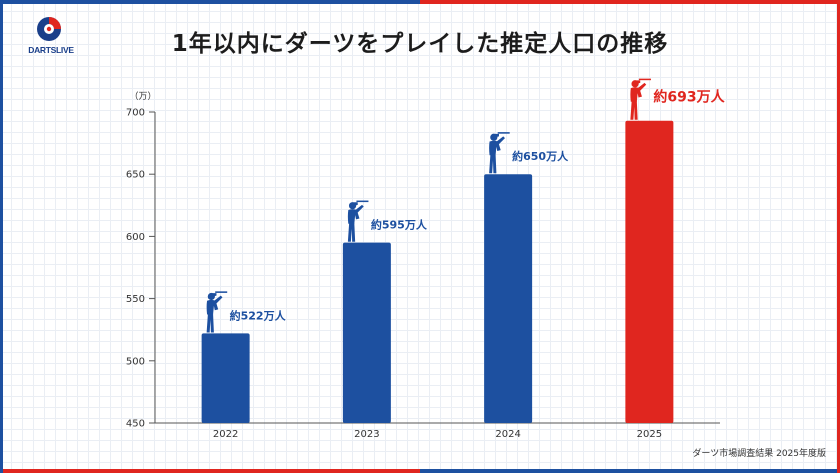 This screenshot has height=473, width=840. What do you see at coordinates (689, 97) in the screenshot?
I see `data-label: 約693万人` at bounding box center [689, 97].